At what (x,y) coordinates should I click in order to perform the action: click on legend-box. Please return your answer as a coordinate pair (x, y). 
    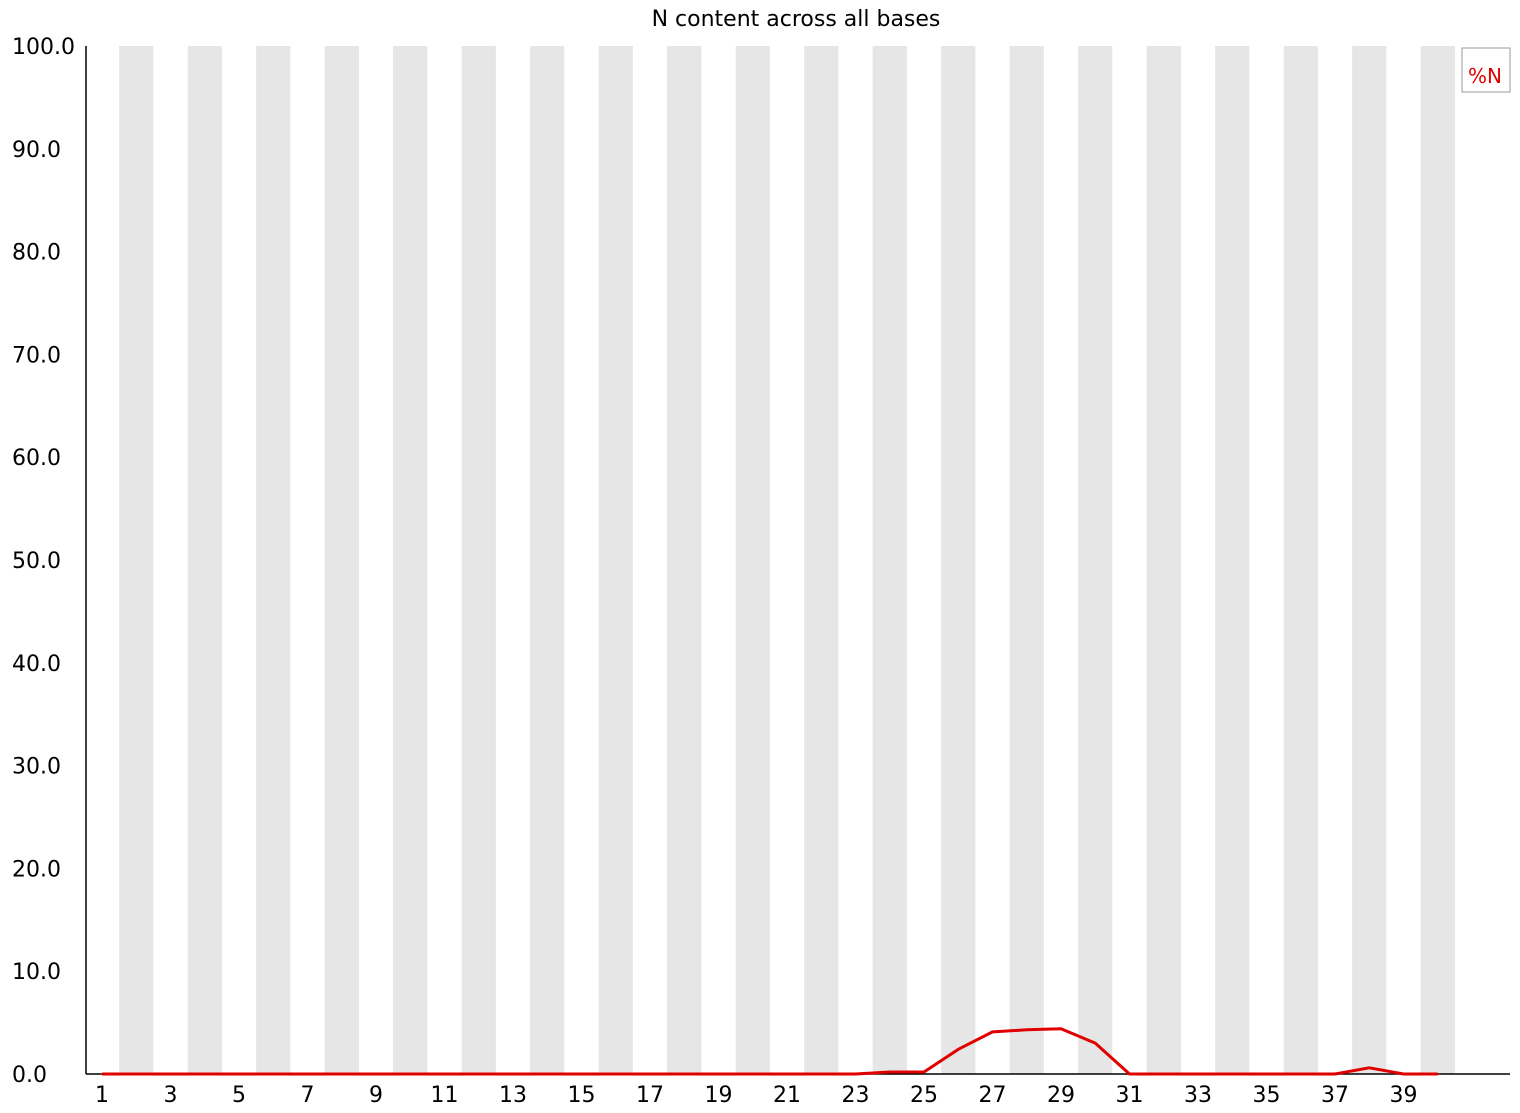
    Looking at the image, I should click on (1486, 70).